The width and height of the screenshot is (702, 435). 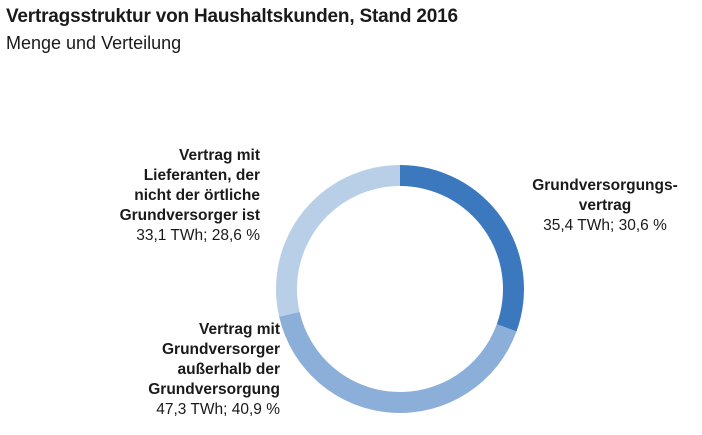 I want to click on slice-label-name: Grundversorgungs- vertrag, so click(x=605, y=195).